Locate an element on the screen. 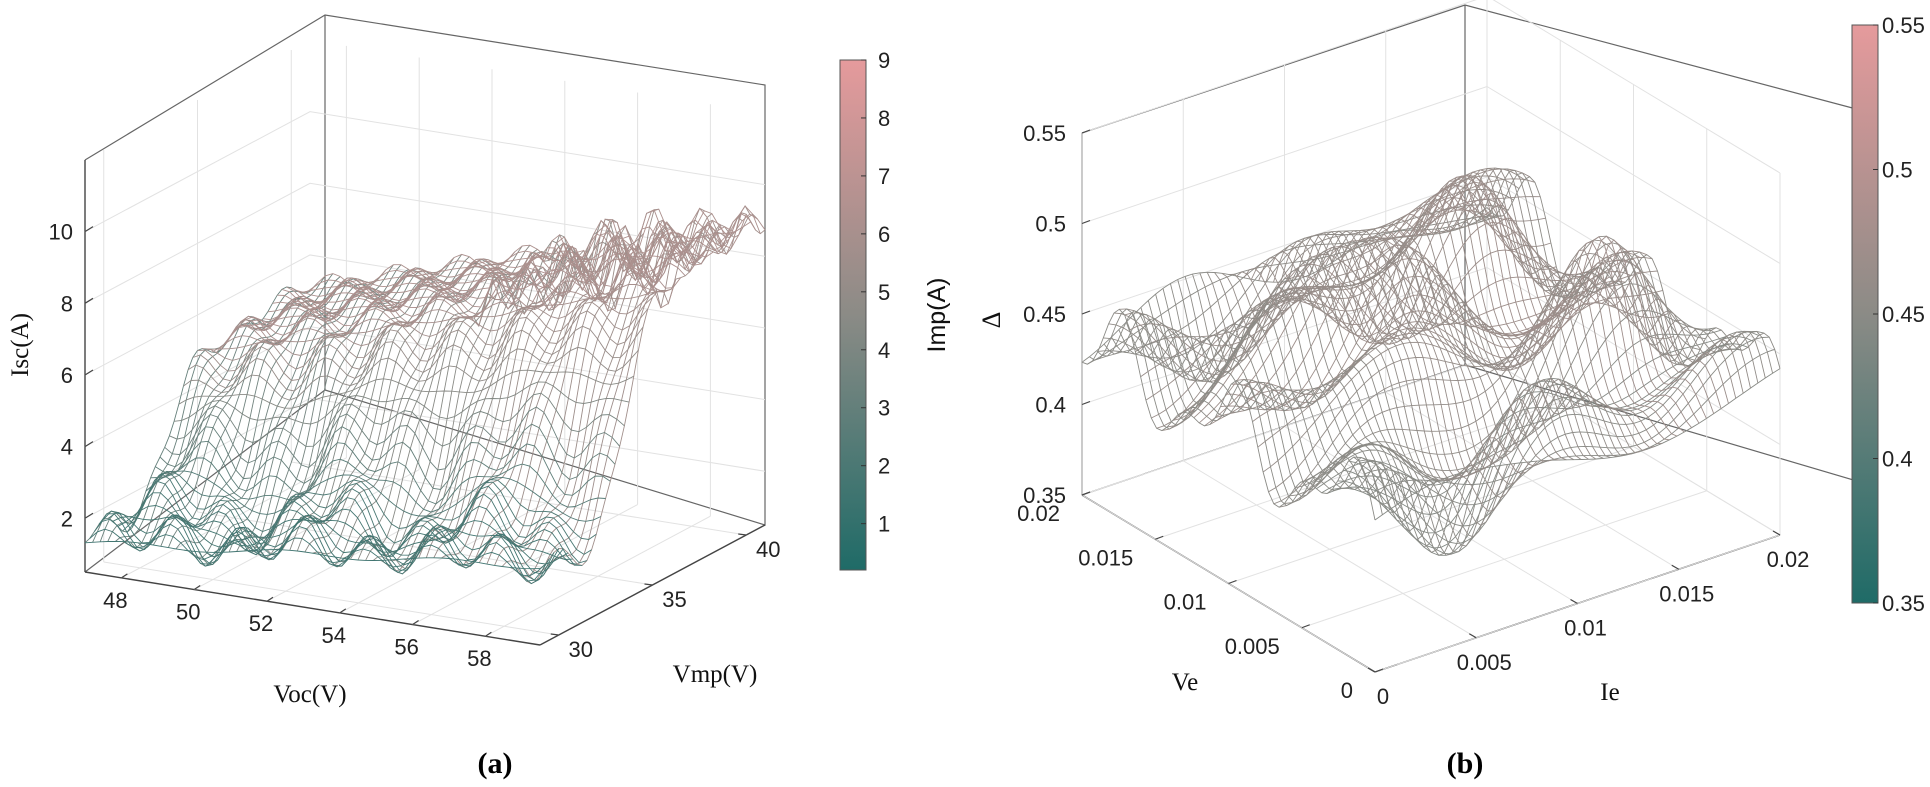 This screenshot has height=787, width=1930. panel-a-xtick-label: 50 is located at coordinates (188, 612).